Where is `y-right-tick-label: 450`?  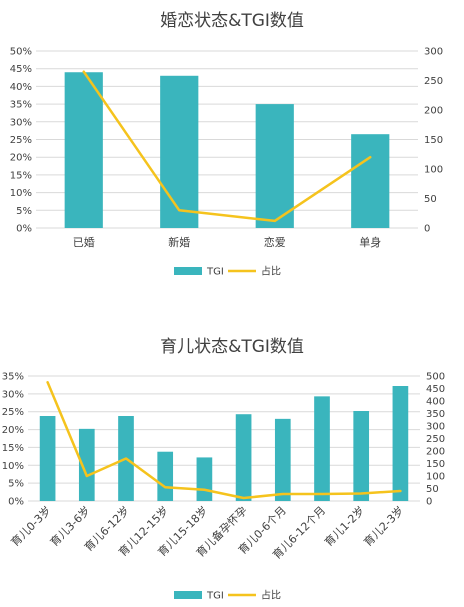 y-right-tick-label: 450 is located at coordinates (435, 389).